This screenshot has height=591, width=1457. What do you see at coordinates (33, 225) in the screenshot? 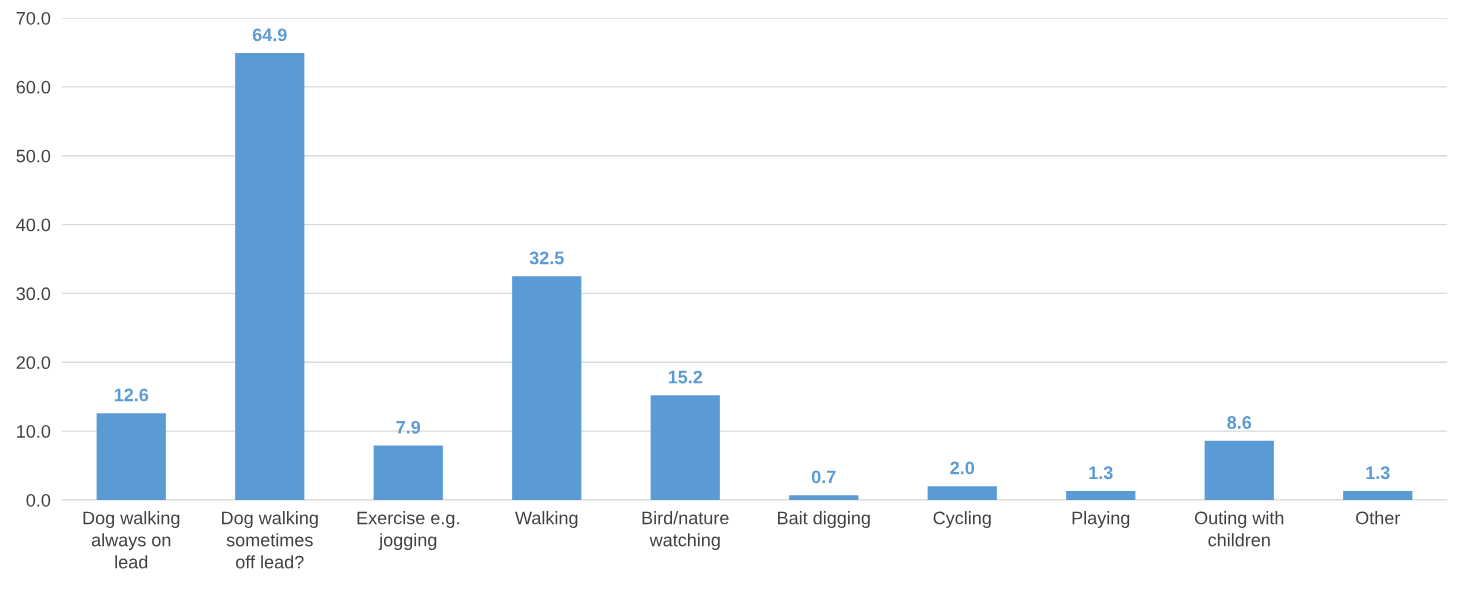
I see `y-tick-label: 40.0` at bounding box center [33, 225].